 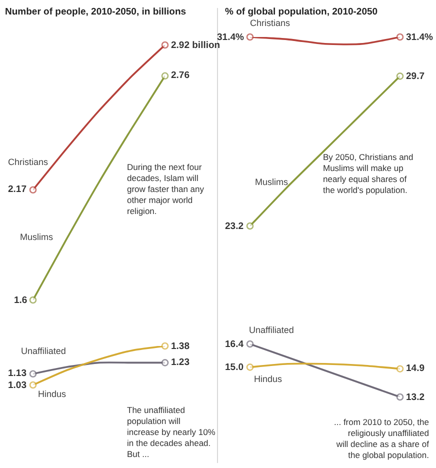 I want to click on chart-title: % of global population, 2010-2050, so click(x=301, y=12).